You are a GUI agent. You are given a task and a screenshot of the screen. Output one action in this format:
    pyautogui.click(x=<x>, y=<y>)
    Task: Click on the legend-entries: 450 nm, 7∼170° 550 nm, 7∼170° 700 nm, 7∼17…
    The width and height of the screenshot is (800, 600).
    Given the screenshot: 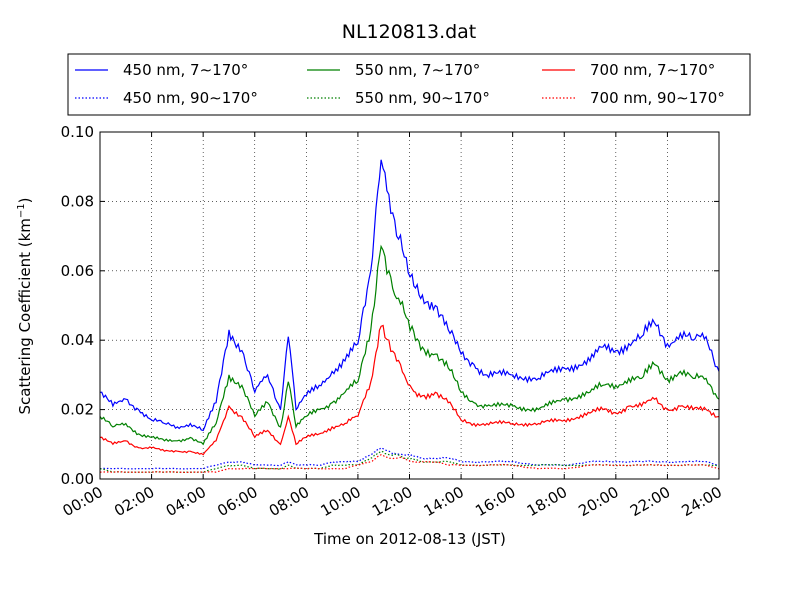 What is the action you would take?
    pyautogui.click(x=400, y=84)
    